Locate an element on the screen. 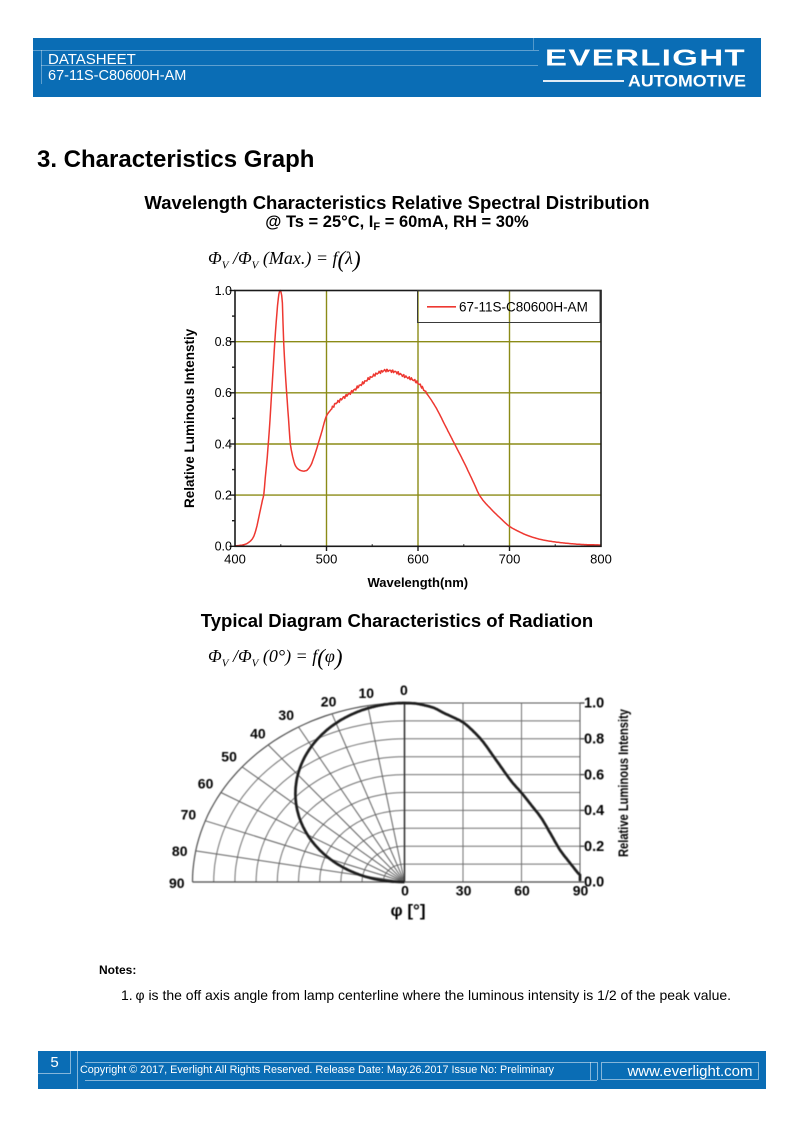 This screenshot has height=1123, width=794. svg-text: 67-11S-C80600H-AM is located at coordinates (523, 306).